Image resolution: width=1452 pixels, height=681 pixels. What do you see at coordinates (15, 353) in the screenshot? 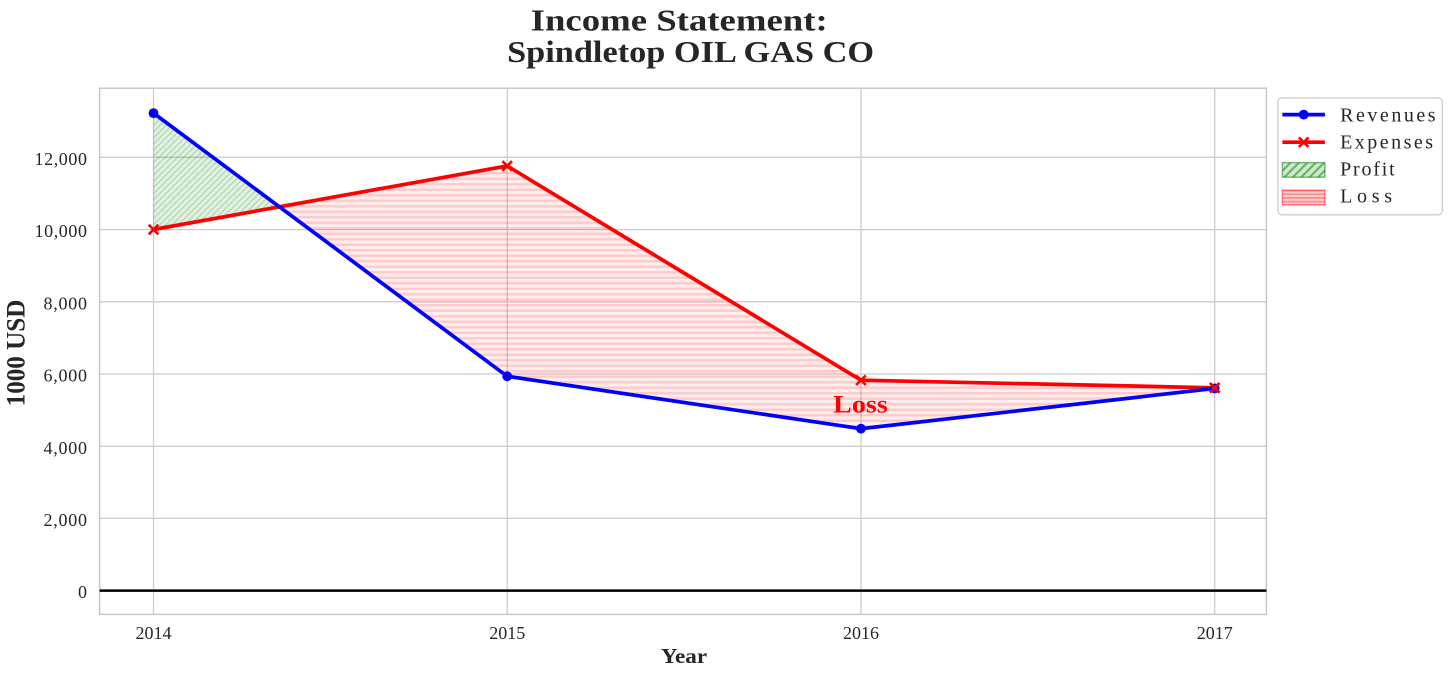
I see `svg-text: 1000 USD` at bounding box center [15, 353].